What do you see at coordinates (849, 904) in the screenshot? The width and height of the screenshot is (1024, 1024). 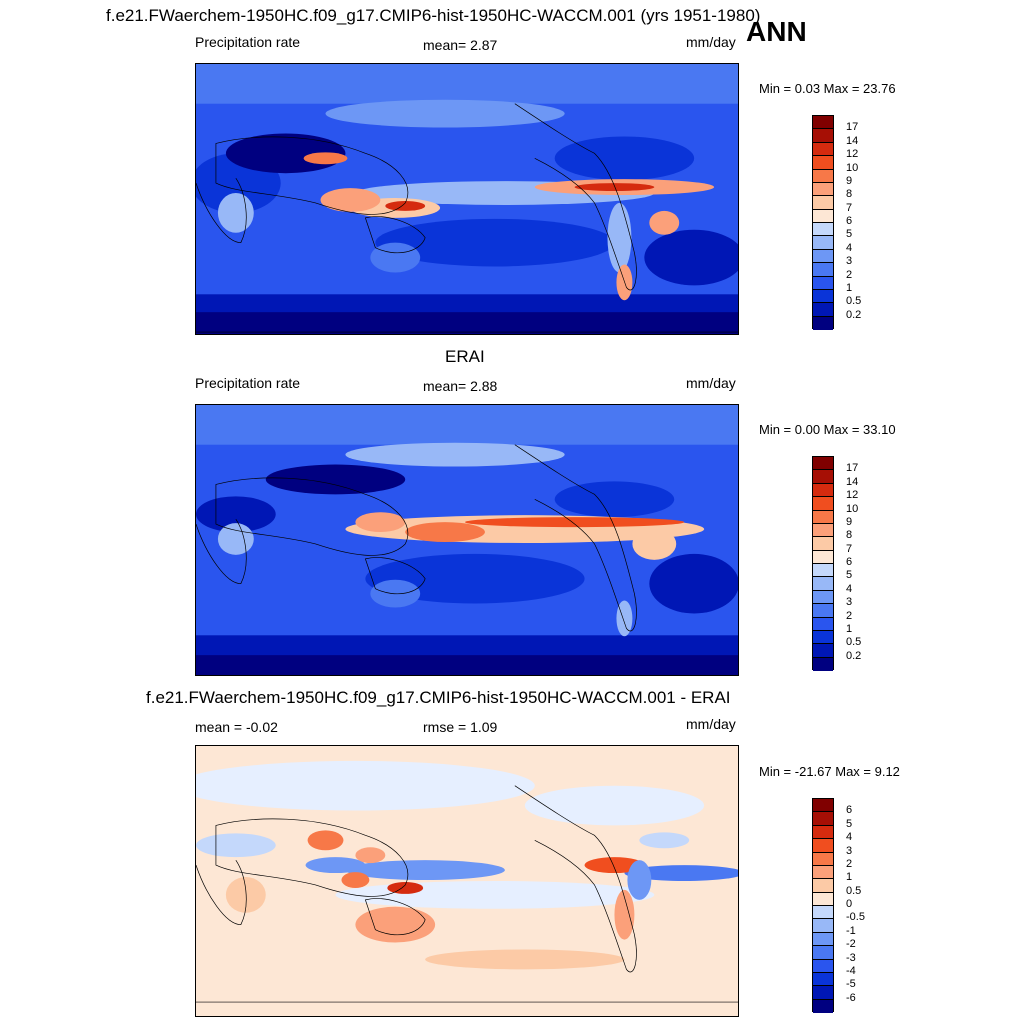 I see `colorbar-tick-label: 0` at bounding box center [849, 904].